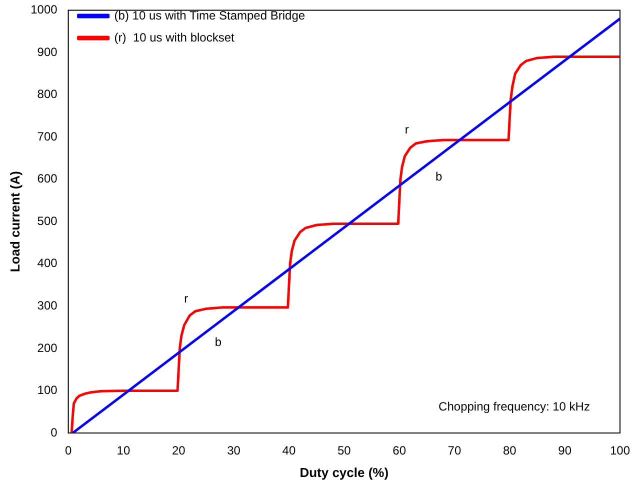 Image resolution: width=633 pixels, height=489 pixels. Describe the element at coordinates (344, 451) in the screenshot. I see `x-tick-label: 50` at that location.